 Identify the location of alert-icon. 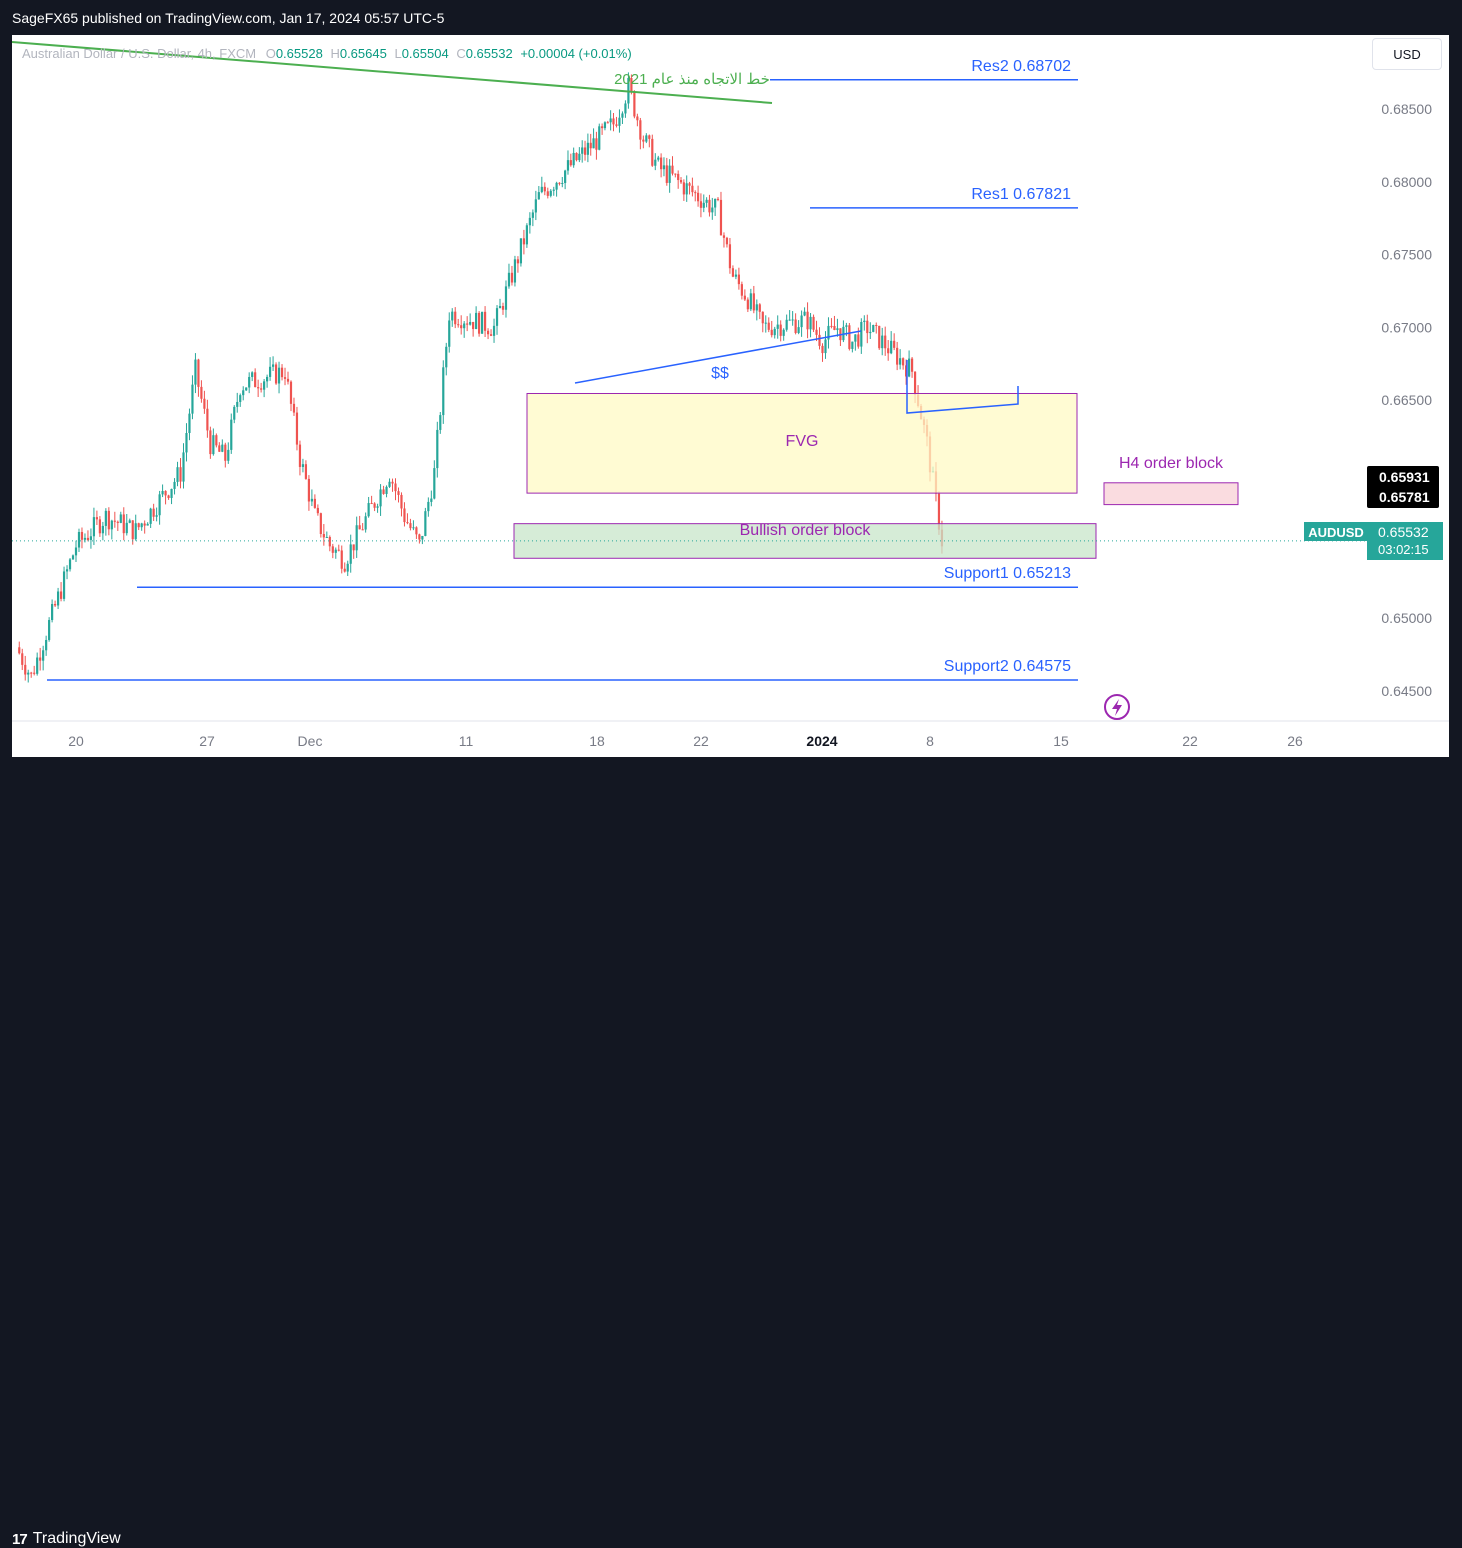
(1117, 707).